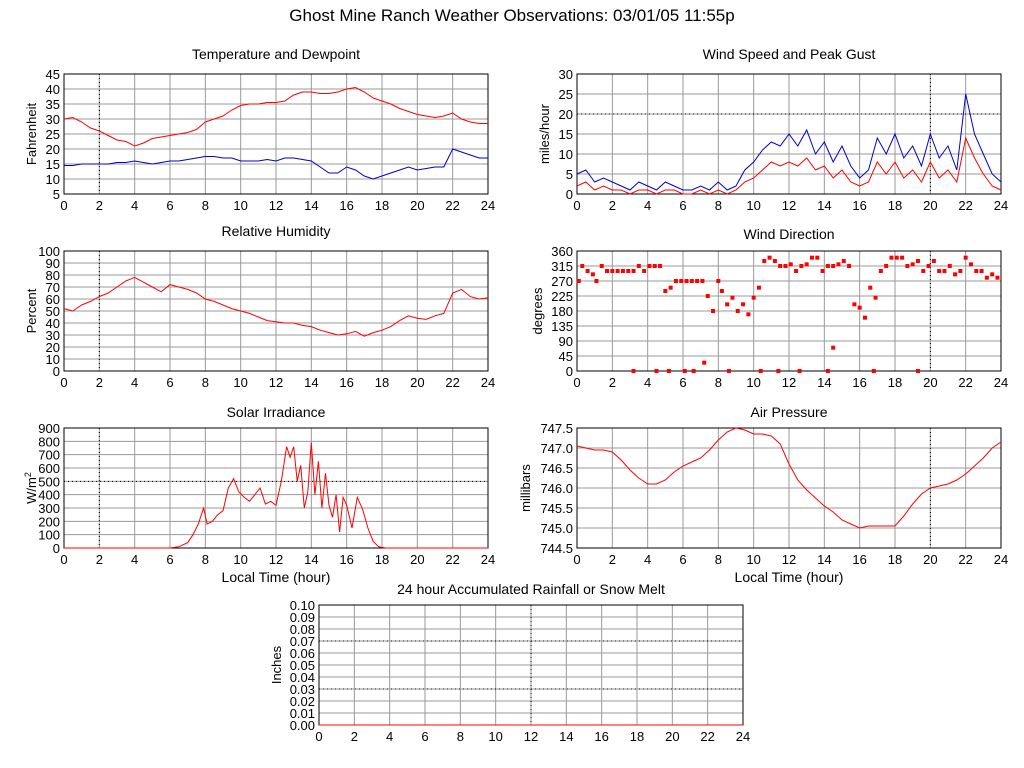 The image size is (1024, 768). Describe the element at coordinates (276, 412) in the screenshot. I see `chart-title: Solar Irradiance` at that location.